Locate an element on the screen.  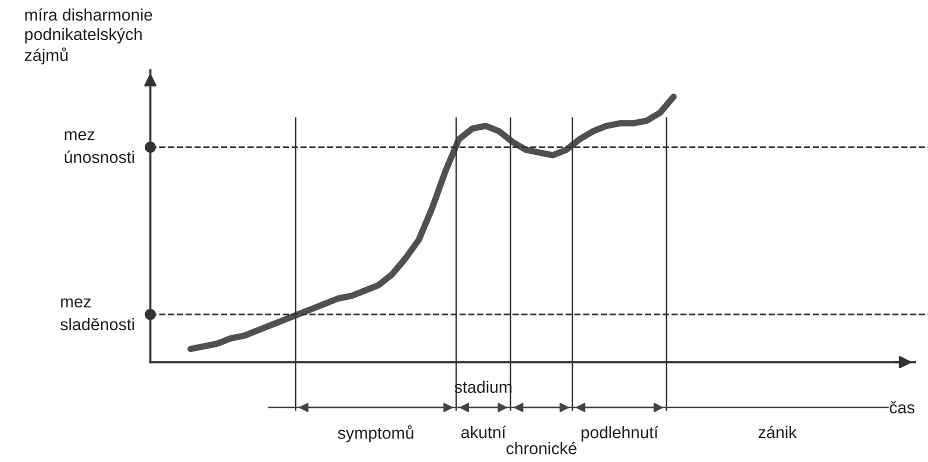
text: zánik is located at coordinates (777, 432).